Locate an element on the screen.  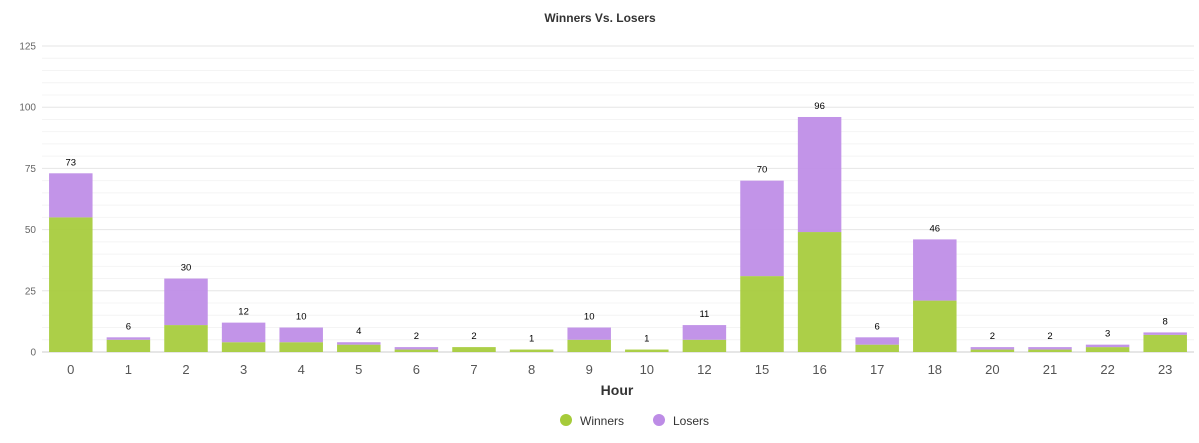
x-tick-label: 17 is located at coordinates (877, 369).